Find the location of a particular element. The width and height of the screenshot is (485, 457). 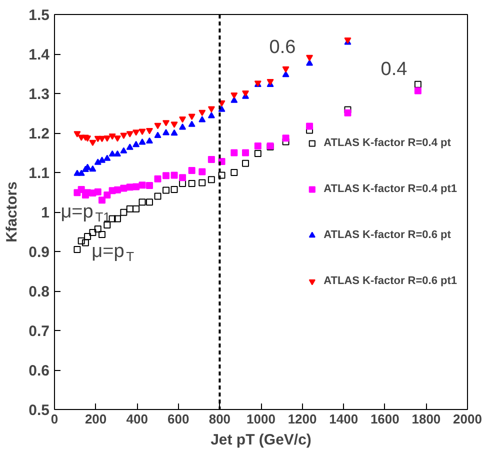

legend-label: ATLAS K-factor R=0.6 pt1 is located at coordinates (390, 280).